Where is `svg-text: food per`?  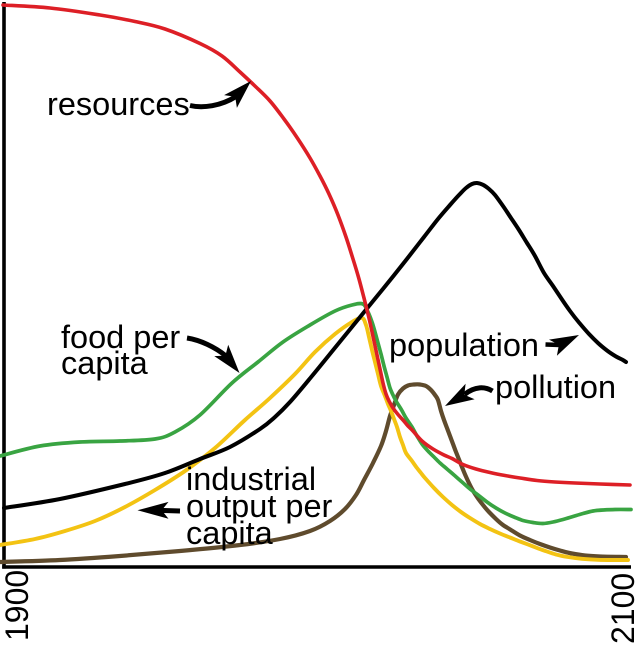 svg-text: food per is located at coordinates (120, 337).